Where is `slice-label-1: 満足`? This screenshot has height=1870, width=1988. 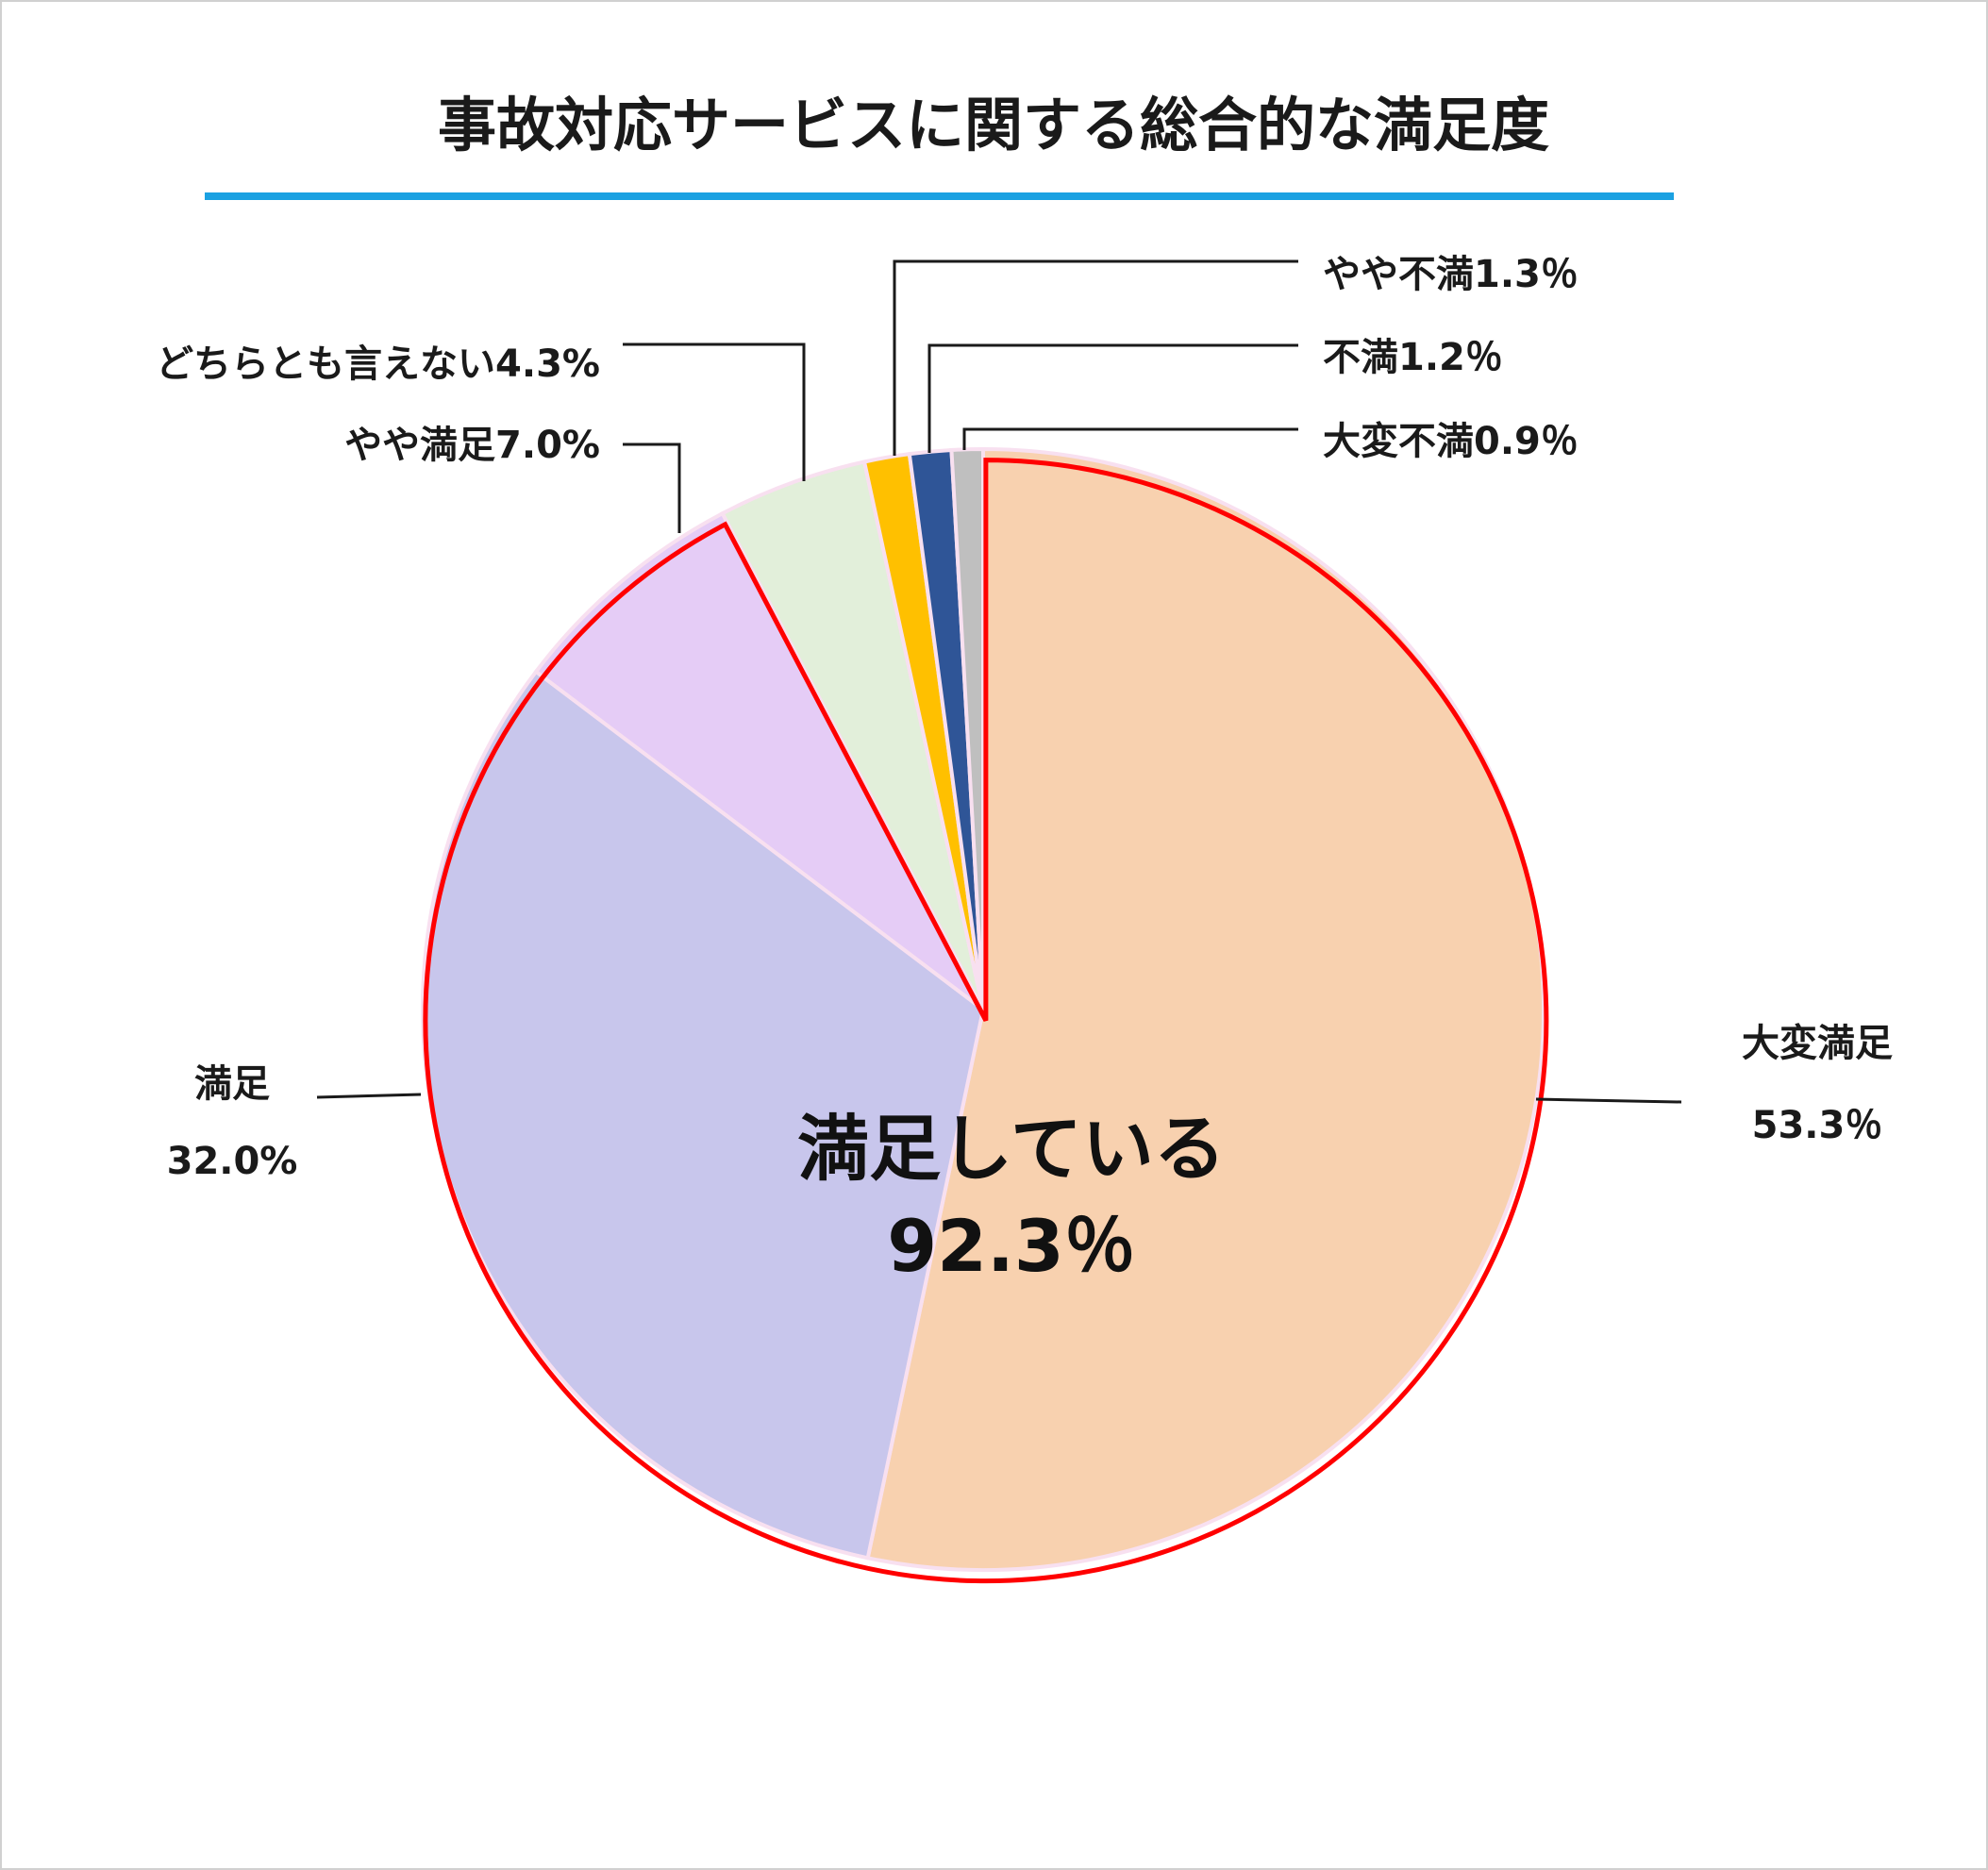 slice-label-1: 満足 is located at coordinates (232, 1084).